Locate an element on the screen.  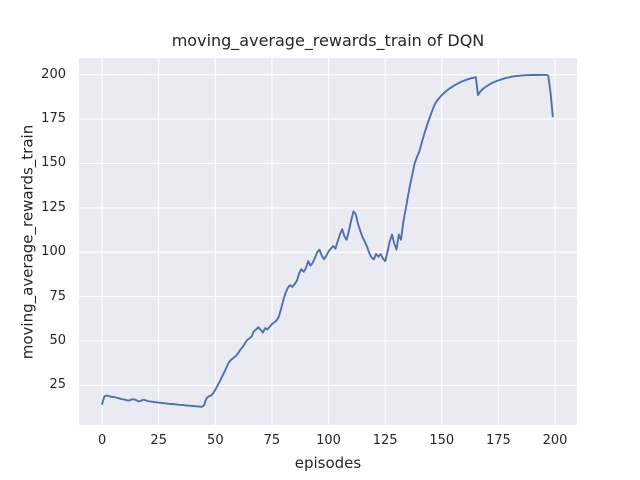
x-tick-label: 200 is located at coordinates (555, 440).